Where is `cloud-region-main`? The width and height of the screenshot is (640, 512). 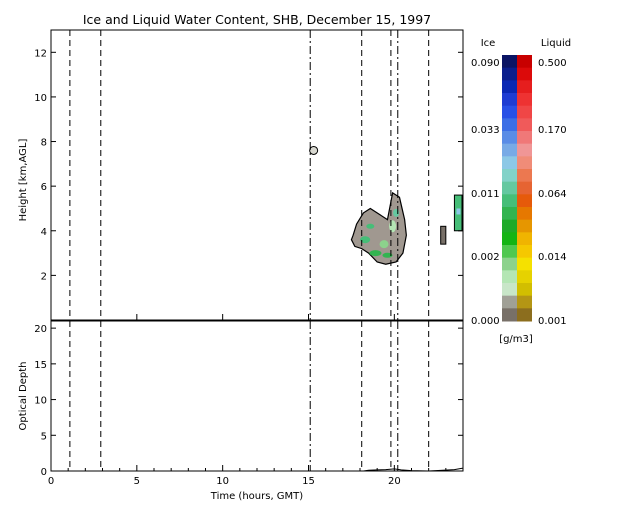 cloud-region-main is located at coordinates (378, 228).